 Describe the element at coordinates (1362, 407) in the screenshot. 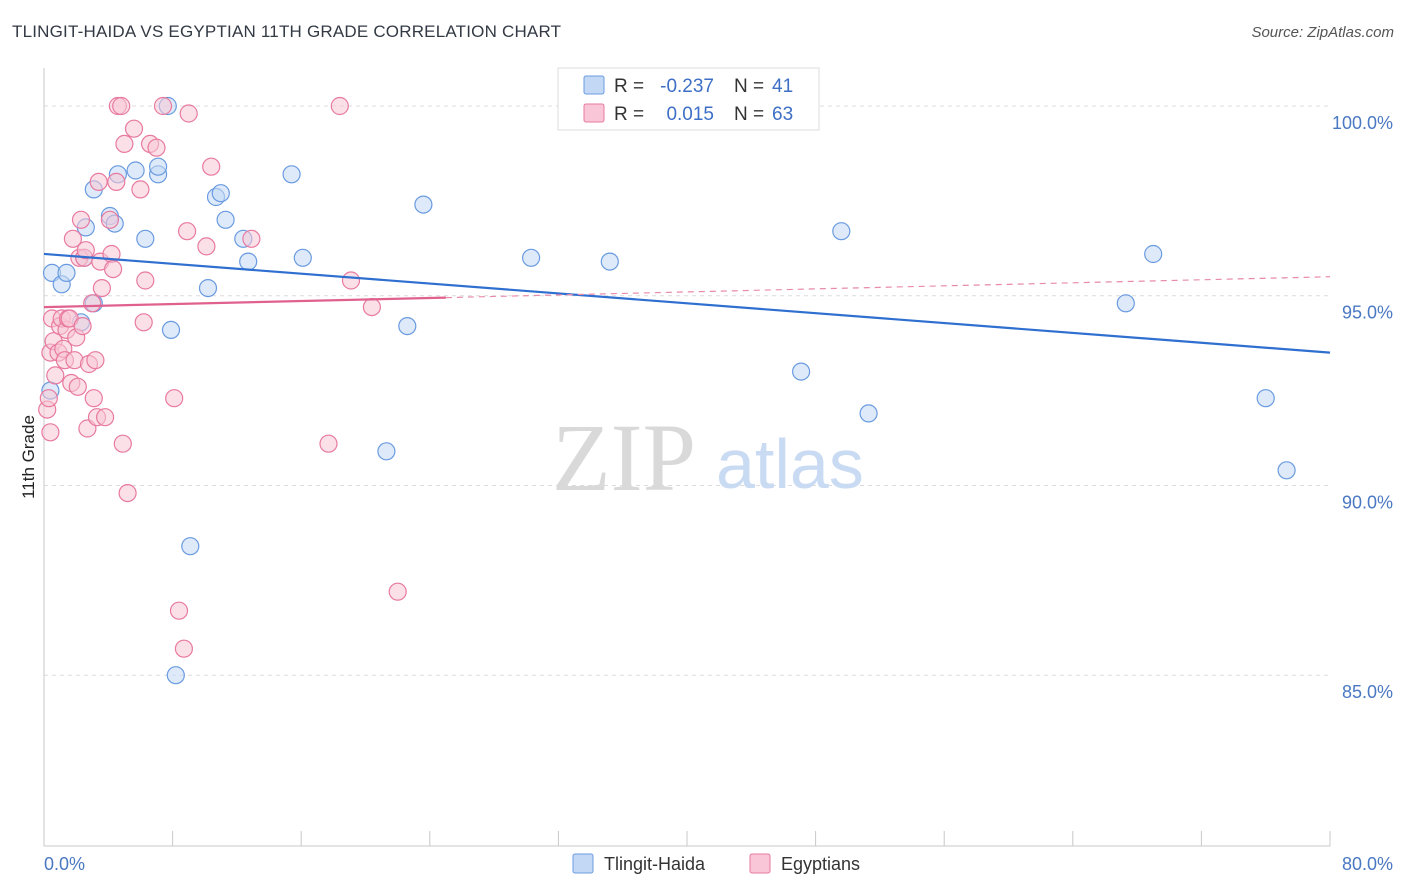

I see `y-axis-tick-labels: 100.0% 95.0% 90.0% 85.0%` at that location.